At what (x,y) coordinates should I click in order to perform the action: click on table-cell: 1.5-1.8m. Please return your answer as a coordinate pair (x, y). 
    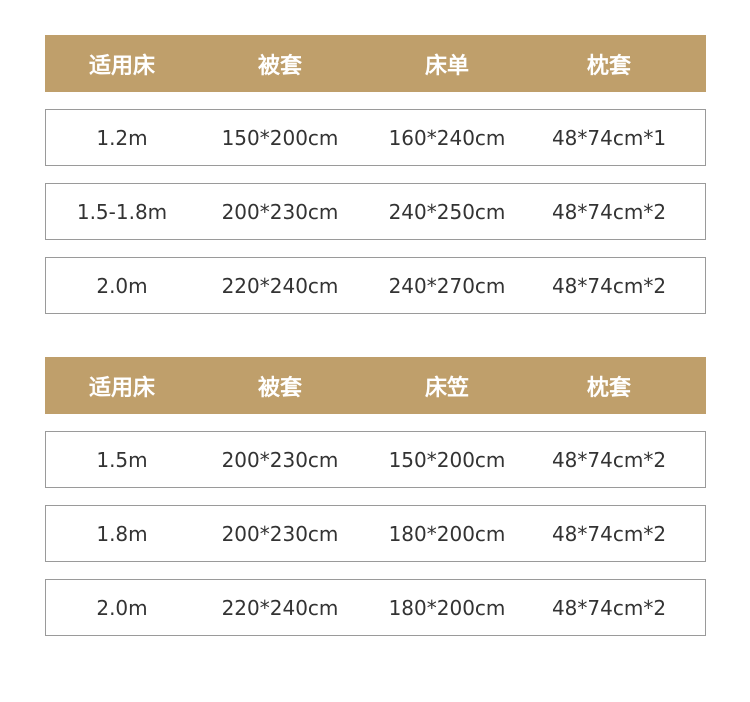
    Looking at the image, I should click on (122, 211).